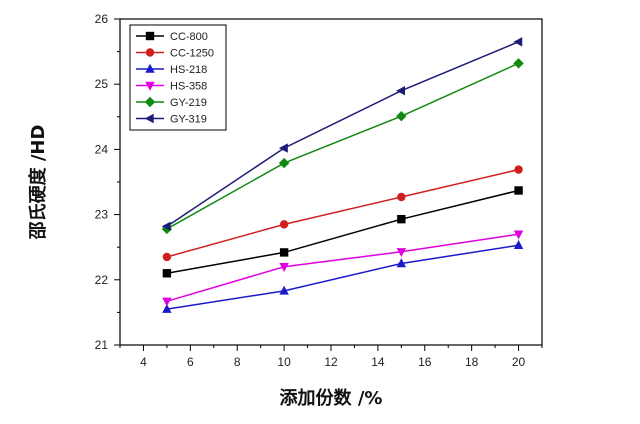 Image resolution: width=640 pixels, height=424 pixels. What do you see at coordinates (331, 398) in the screenshot?
I see `x-axis-title: 添加份数 /%` at bounding box center [331, 398].